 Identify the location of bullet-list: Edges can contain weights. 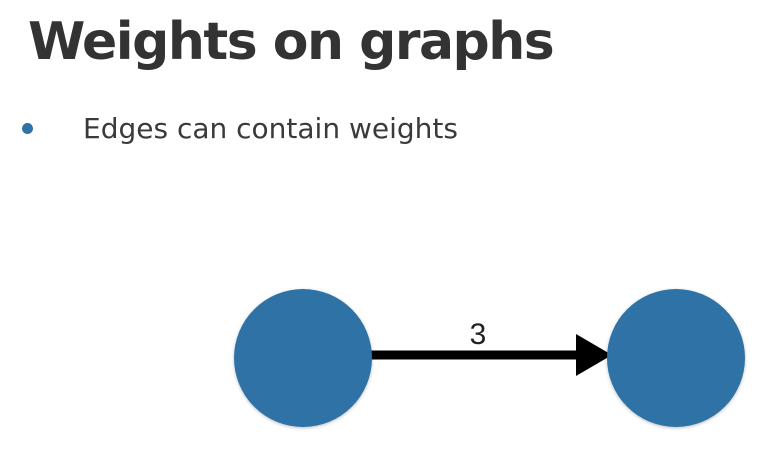
(240, 128).